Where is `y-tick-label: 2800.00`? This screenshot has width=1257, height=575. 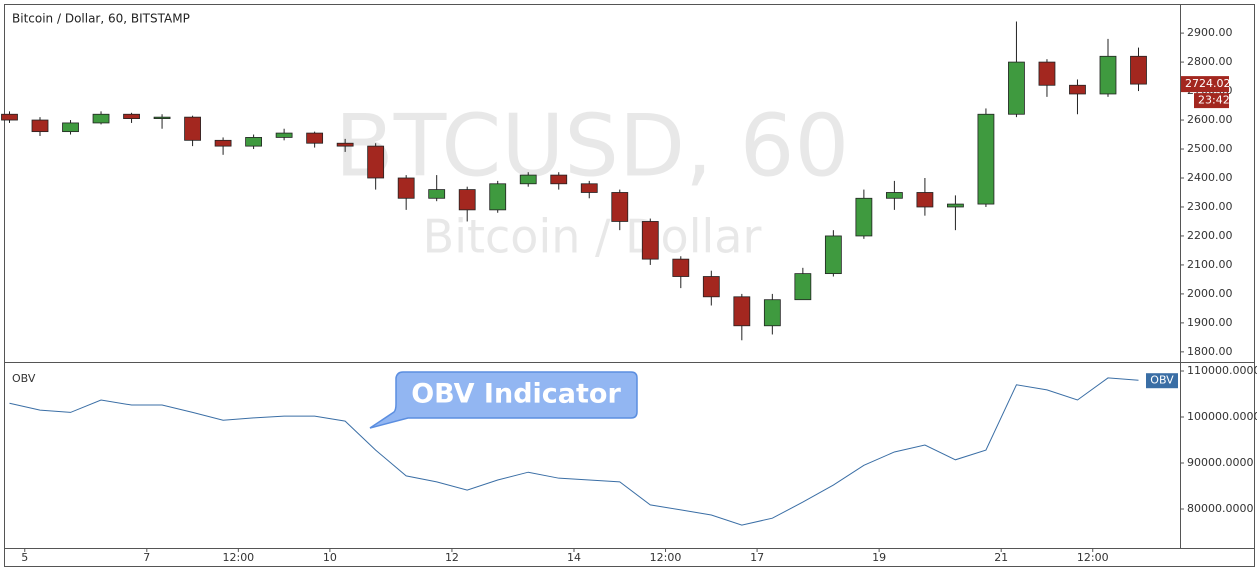
y-tick-label: 2800.00 is located at coordinates (1210, 61).